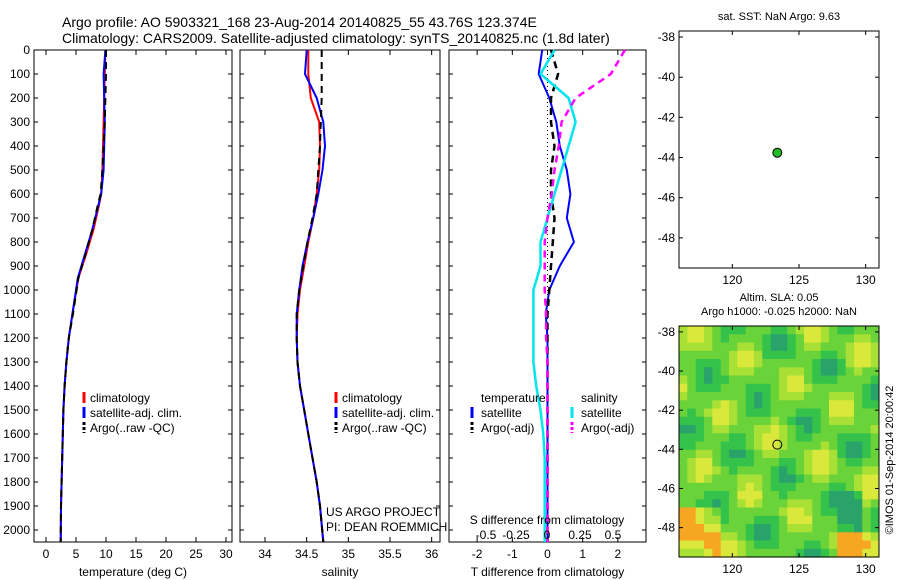  What do you see at coordinates (779, 298) in the screenshot?
I see `sla-map-title-line1: Altim. SLA: 0.05` at bounding box center [779, 298].